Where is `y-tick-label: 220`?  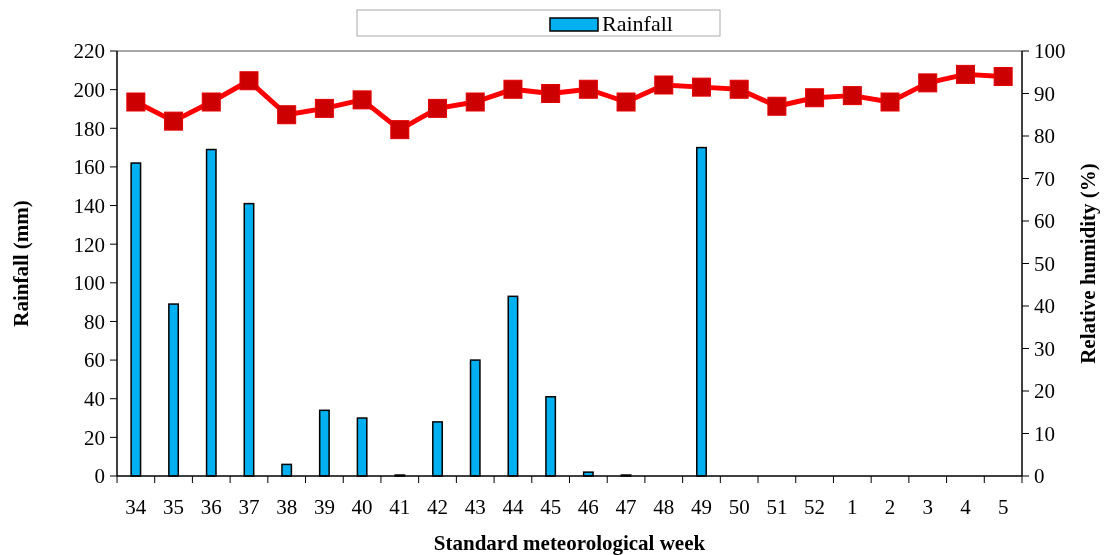
y-tick-label: 220 is located at coordinates (89, 51).